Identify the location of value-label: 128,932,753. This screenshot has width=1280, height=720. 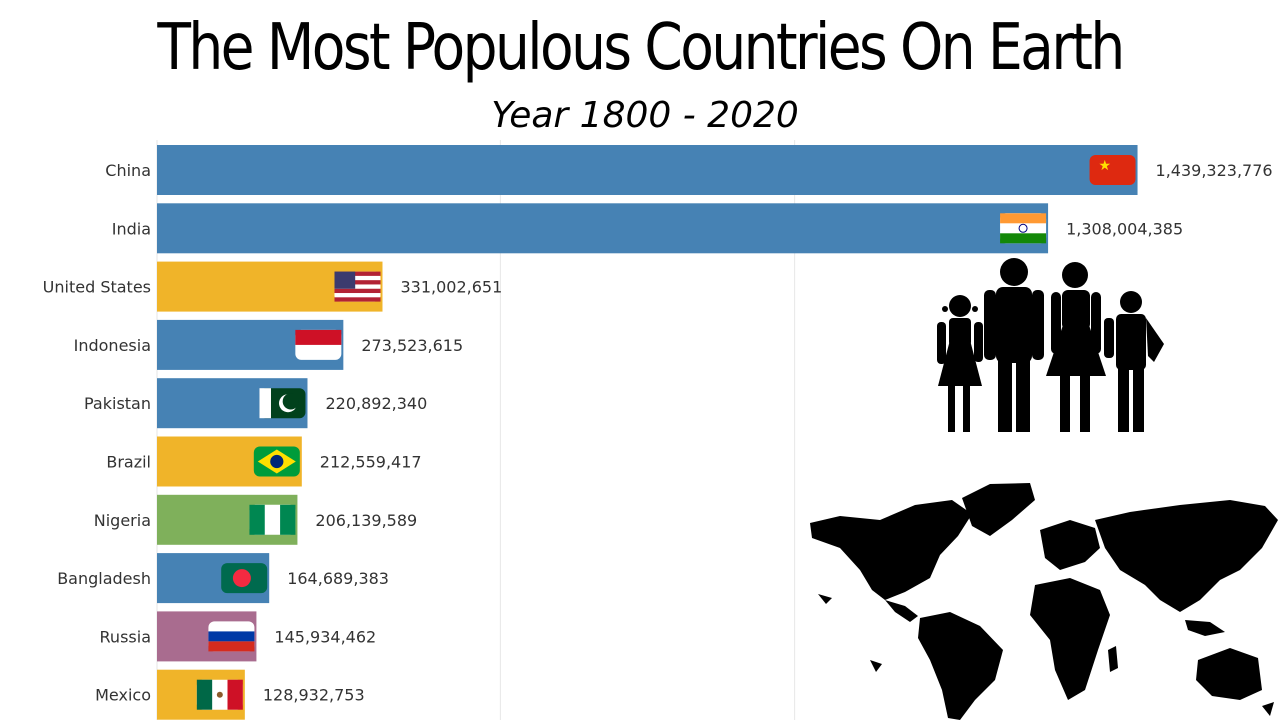
(314, 695).